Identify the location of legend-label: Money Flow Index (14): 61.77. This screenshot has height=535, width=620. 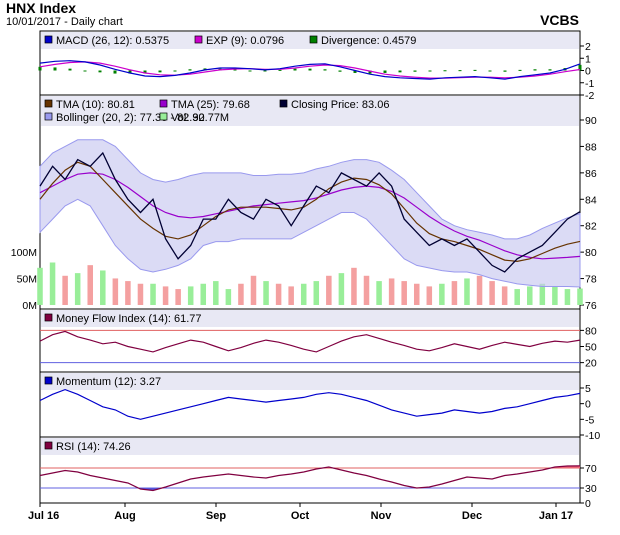
(129, 319).